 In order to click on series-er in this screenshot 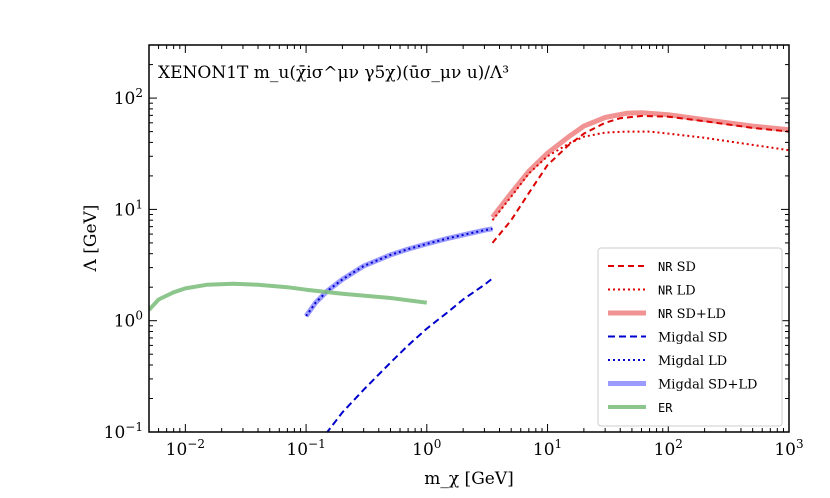, I will do `click(288, 296)`.